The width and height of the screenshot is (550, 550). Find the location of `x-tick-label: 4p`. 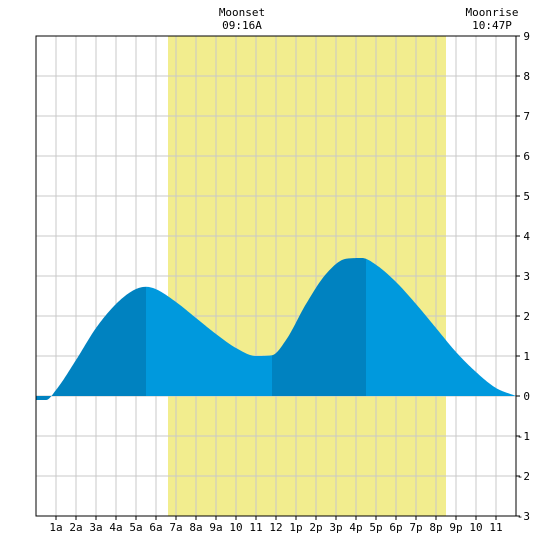

x-tick-label: 4p is located at coordinates (355, 527).